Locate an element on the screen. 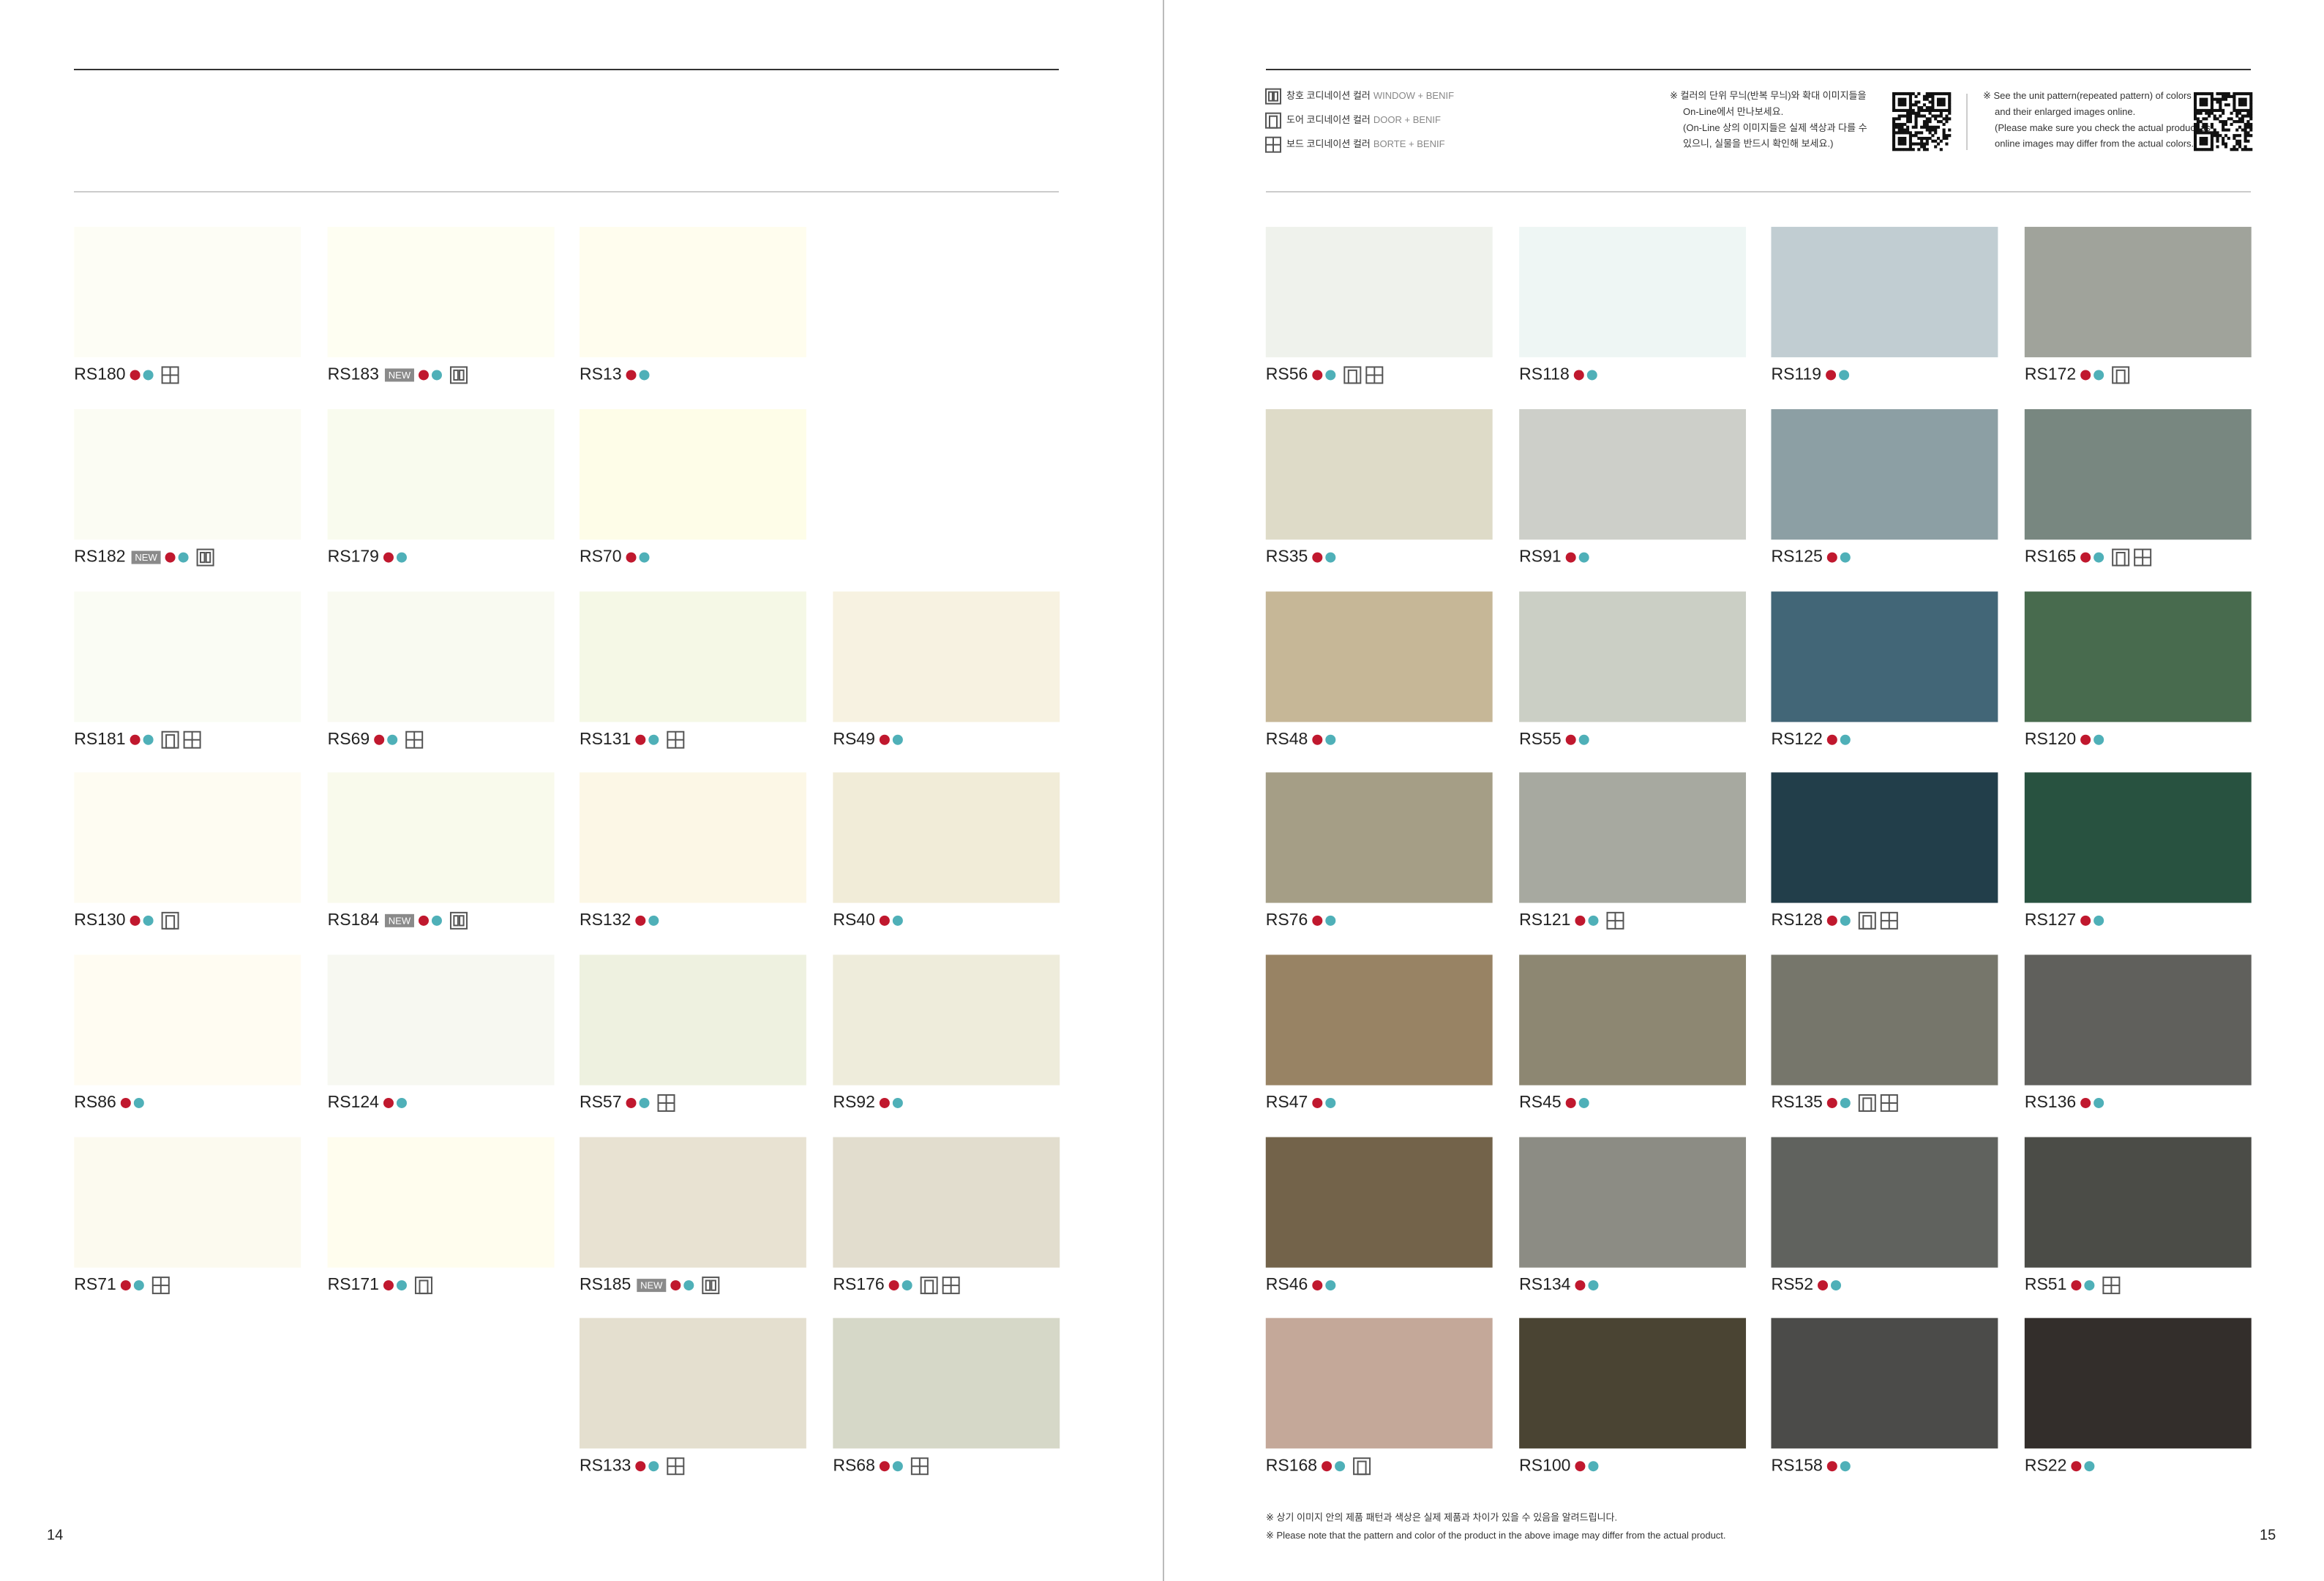 Image resolution: width=2324 pixels, height=1581 pixels. color-code: RS121 is located at coordinates (1544, 919).